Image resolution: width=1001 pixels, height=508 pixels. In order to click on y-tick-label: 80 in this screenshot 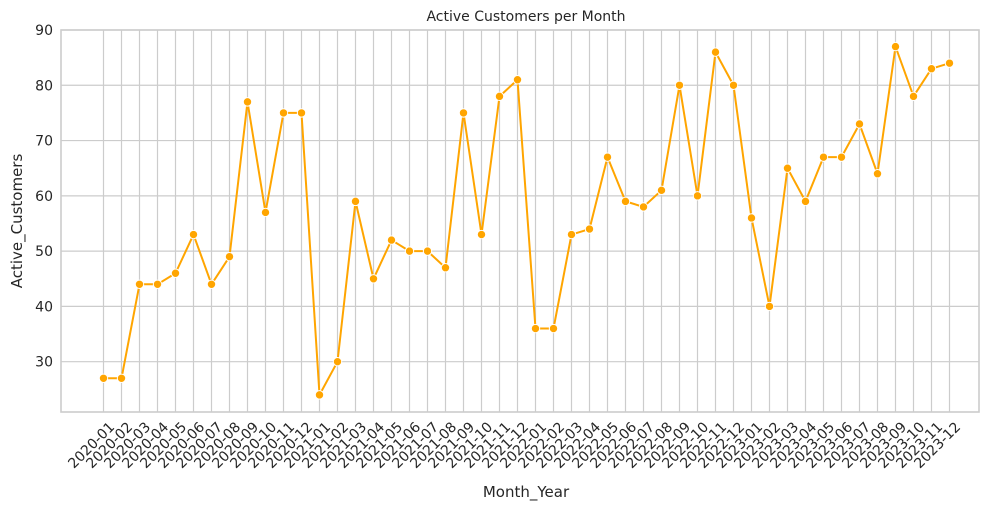, I will do `click(44, 86)`.